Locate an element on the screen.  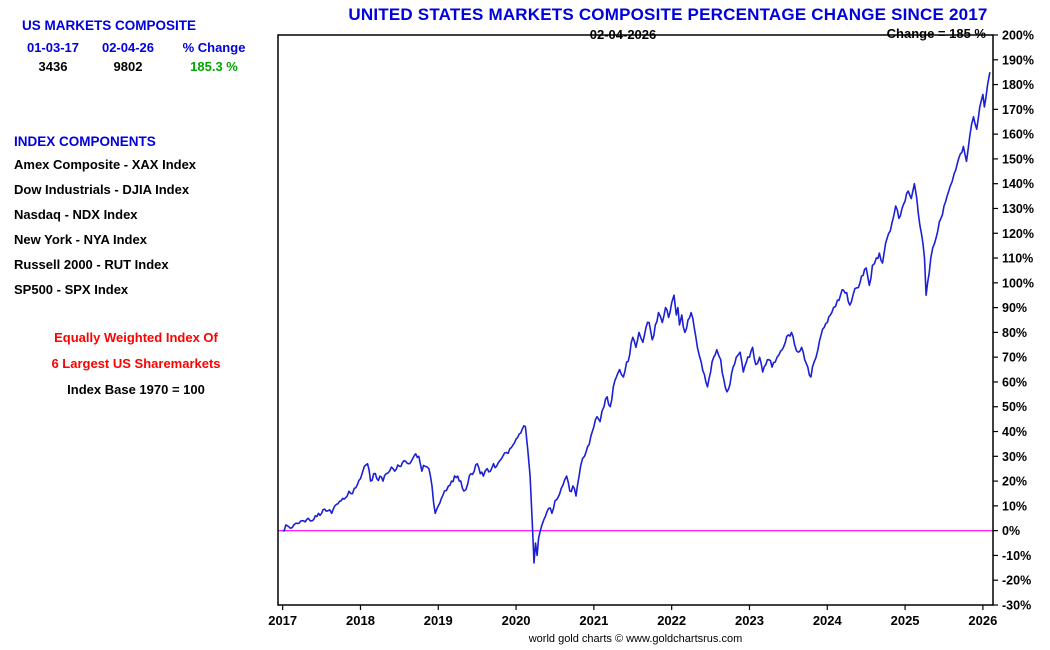
svg-text: 2022 is located at coordinates (671, 620).